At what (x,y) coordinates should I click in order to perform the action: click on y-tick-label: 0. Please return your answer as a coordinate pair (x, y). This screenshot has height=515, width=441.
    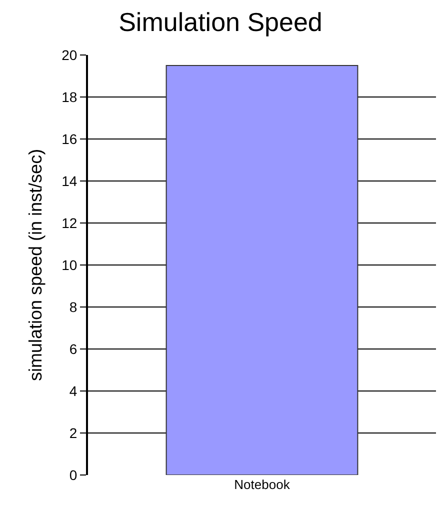
    Looking at the image, I should click on (73, 474).